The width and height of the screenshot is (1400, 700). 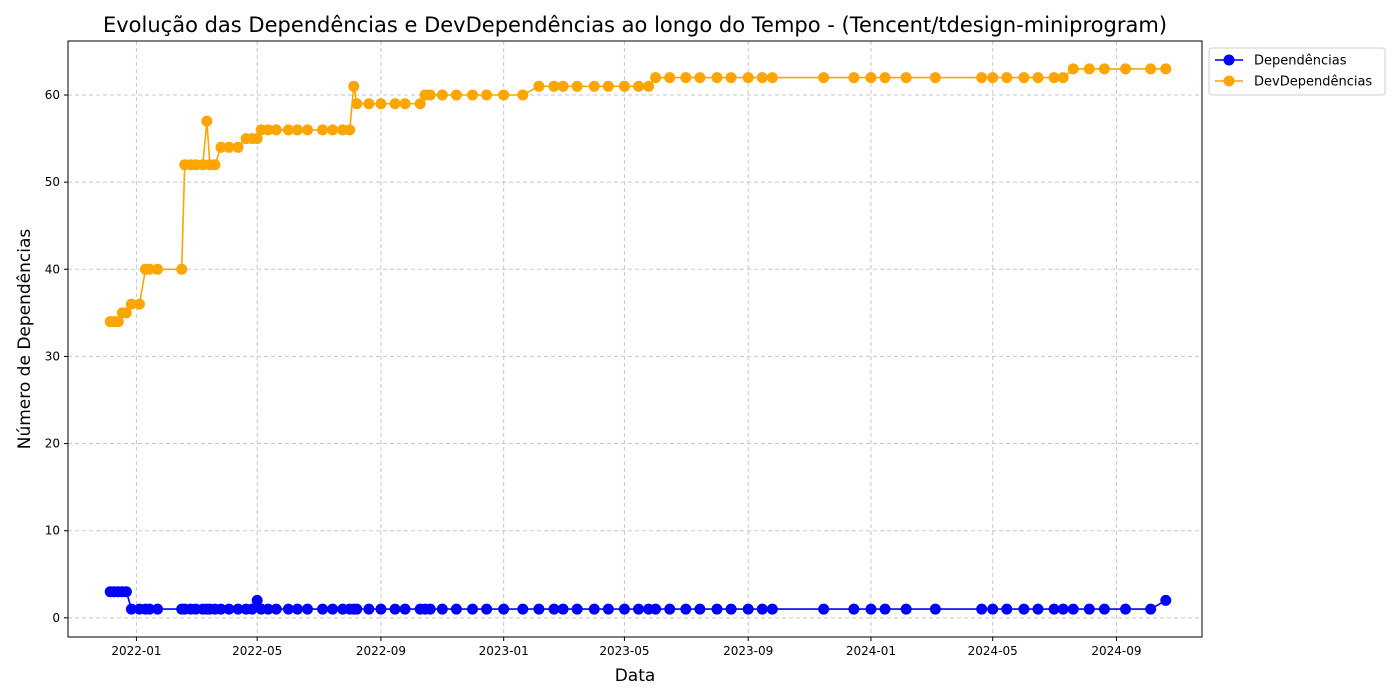 I want to click on legend: Dependências DevDependências, so click(x=1297, y=71).